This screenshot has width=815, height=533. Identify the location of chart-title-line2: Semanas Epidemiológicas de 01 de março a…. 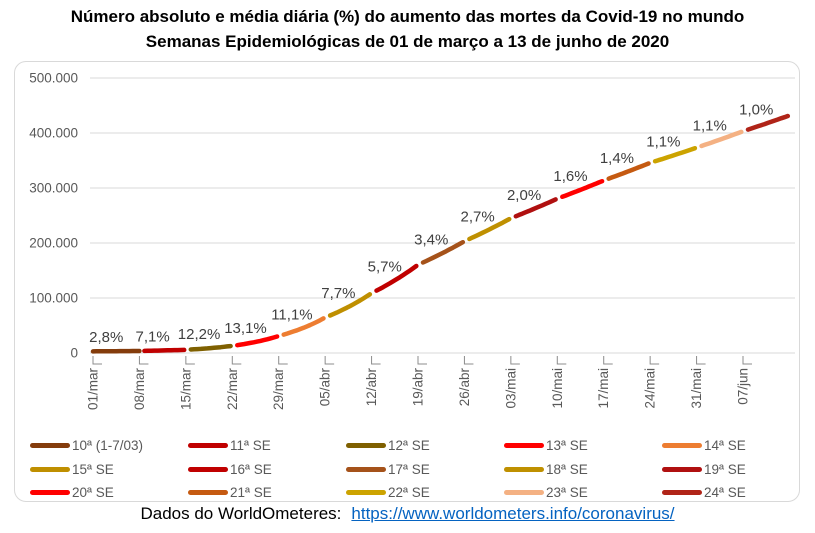
(407, 41).